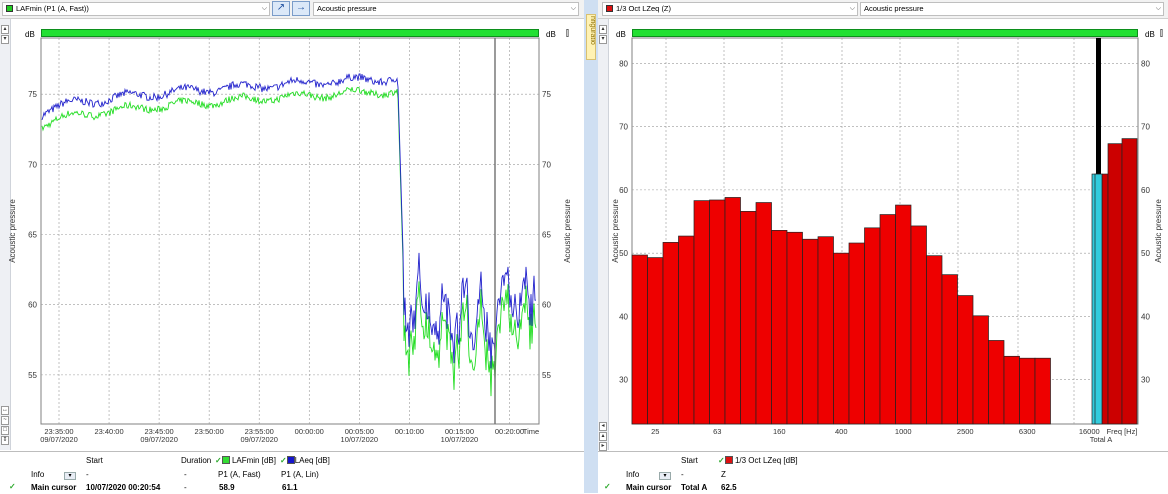 This screenshot has width=1168, height=494. I want to click on arrow-left-icon: ◂, so click(603, 426).